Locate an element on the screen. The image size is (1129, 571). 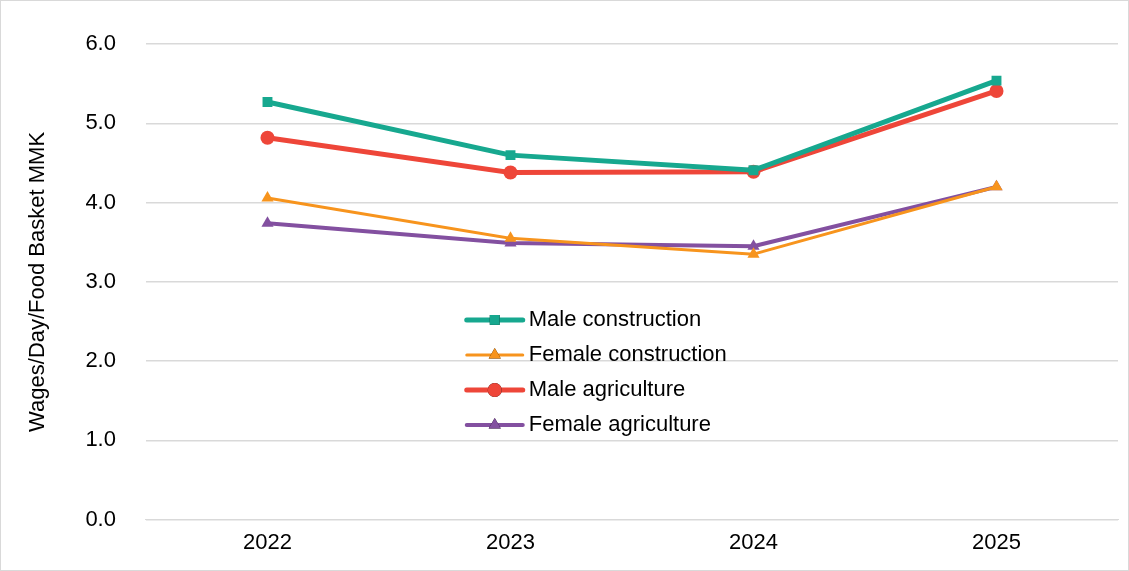
legend-label: Female agriculture is located at coordinates (619, 423).